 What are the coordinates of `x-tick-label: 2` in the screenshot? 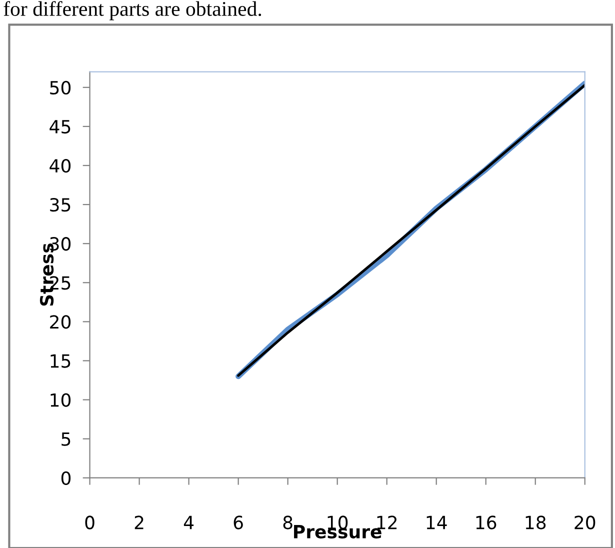 It's located at (139, 523).